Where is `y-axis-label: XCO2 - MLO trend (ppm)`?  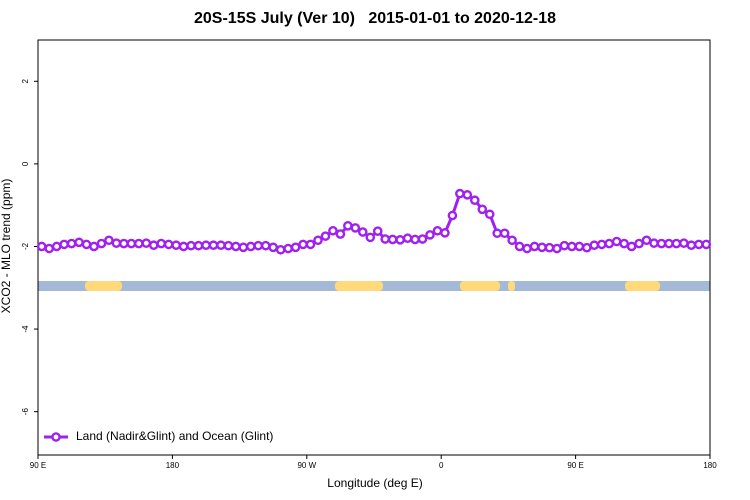
y-axis-label: XCO2 - MLO trend (ppm) is located at coordinates (6, 246).